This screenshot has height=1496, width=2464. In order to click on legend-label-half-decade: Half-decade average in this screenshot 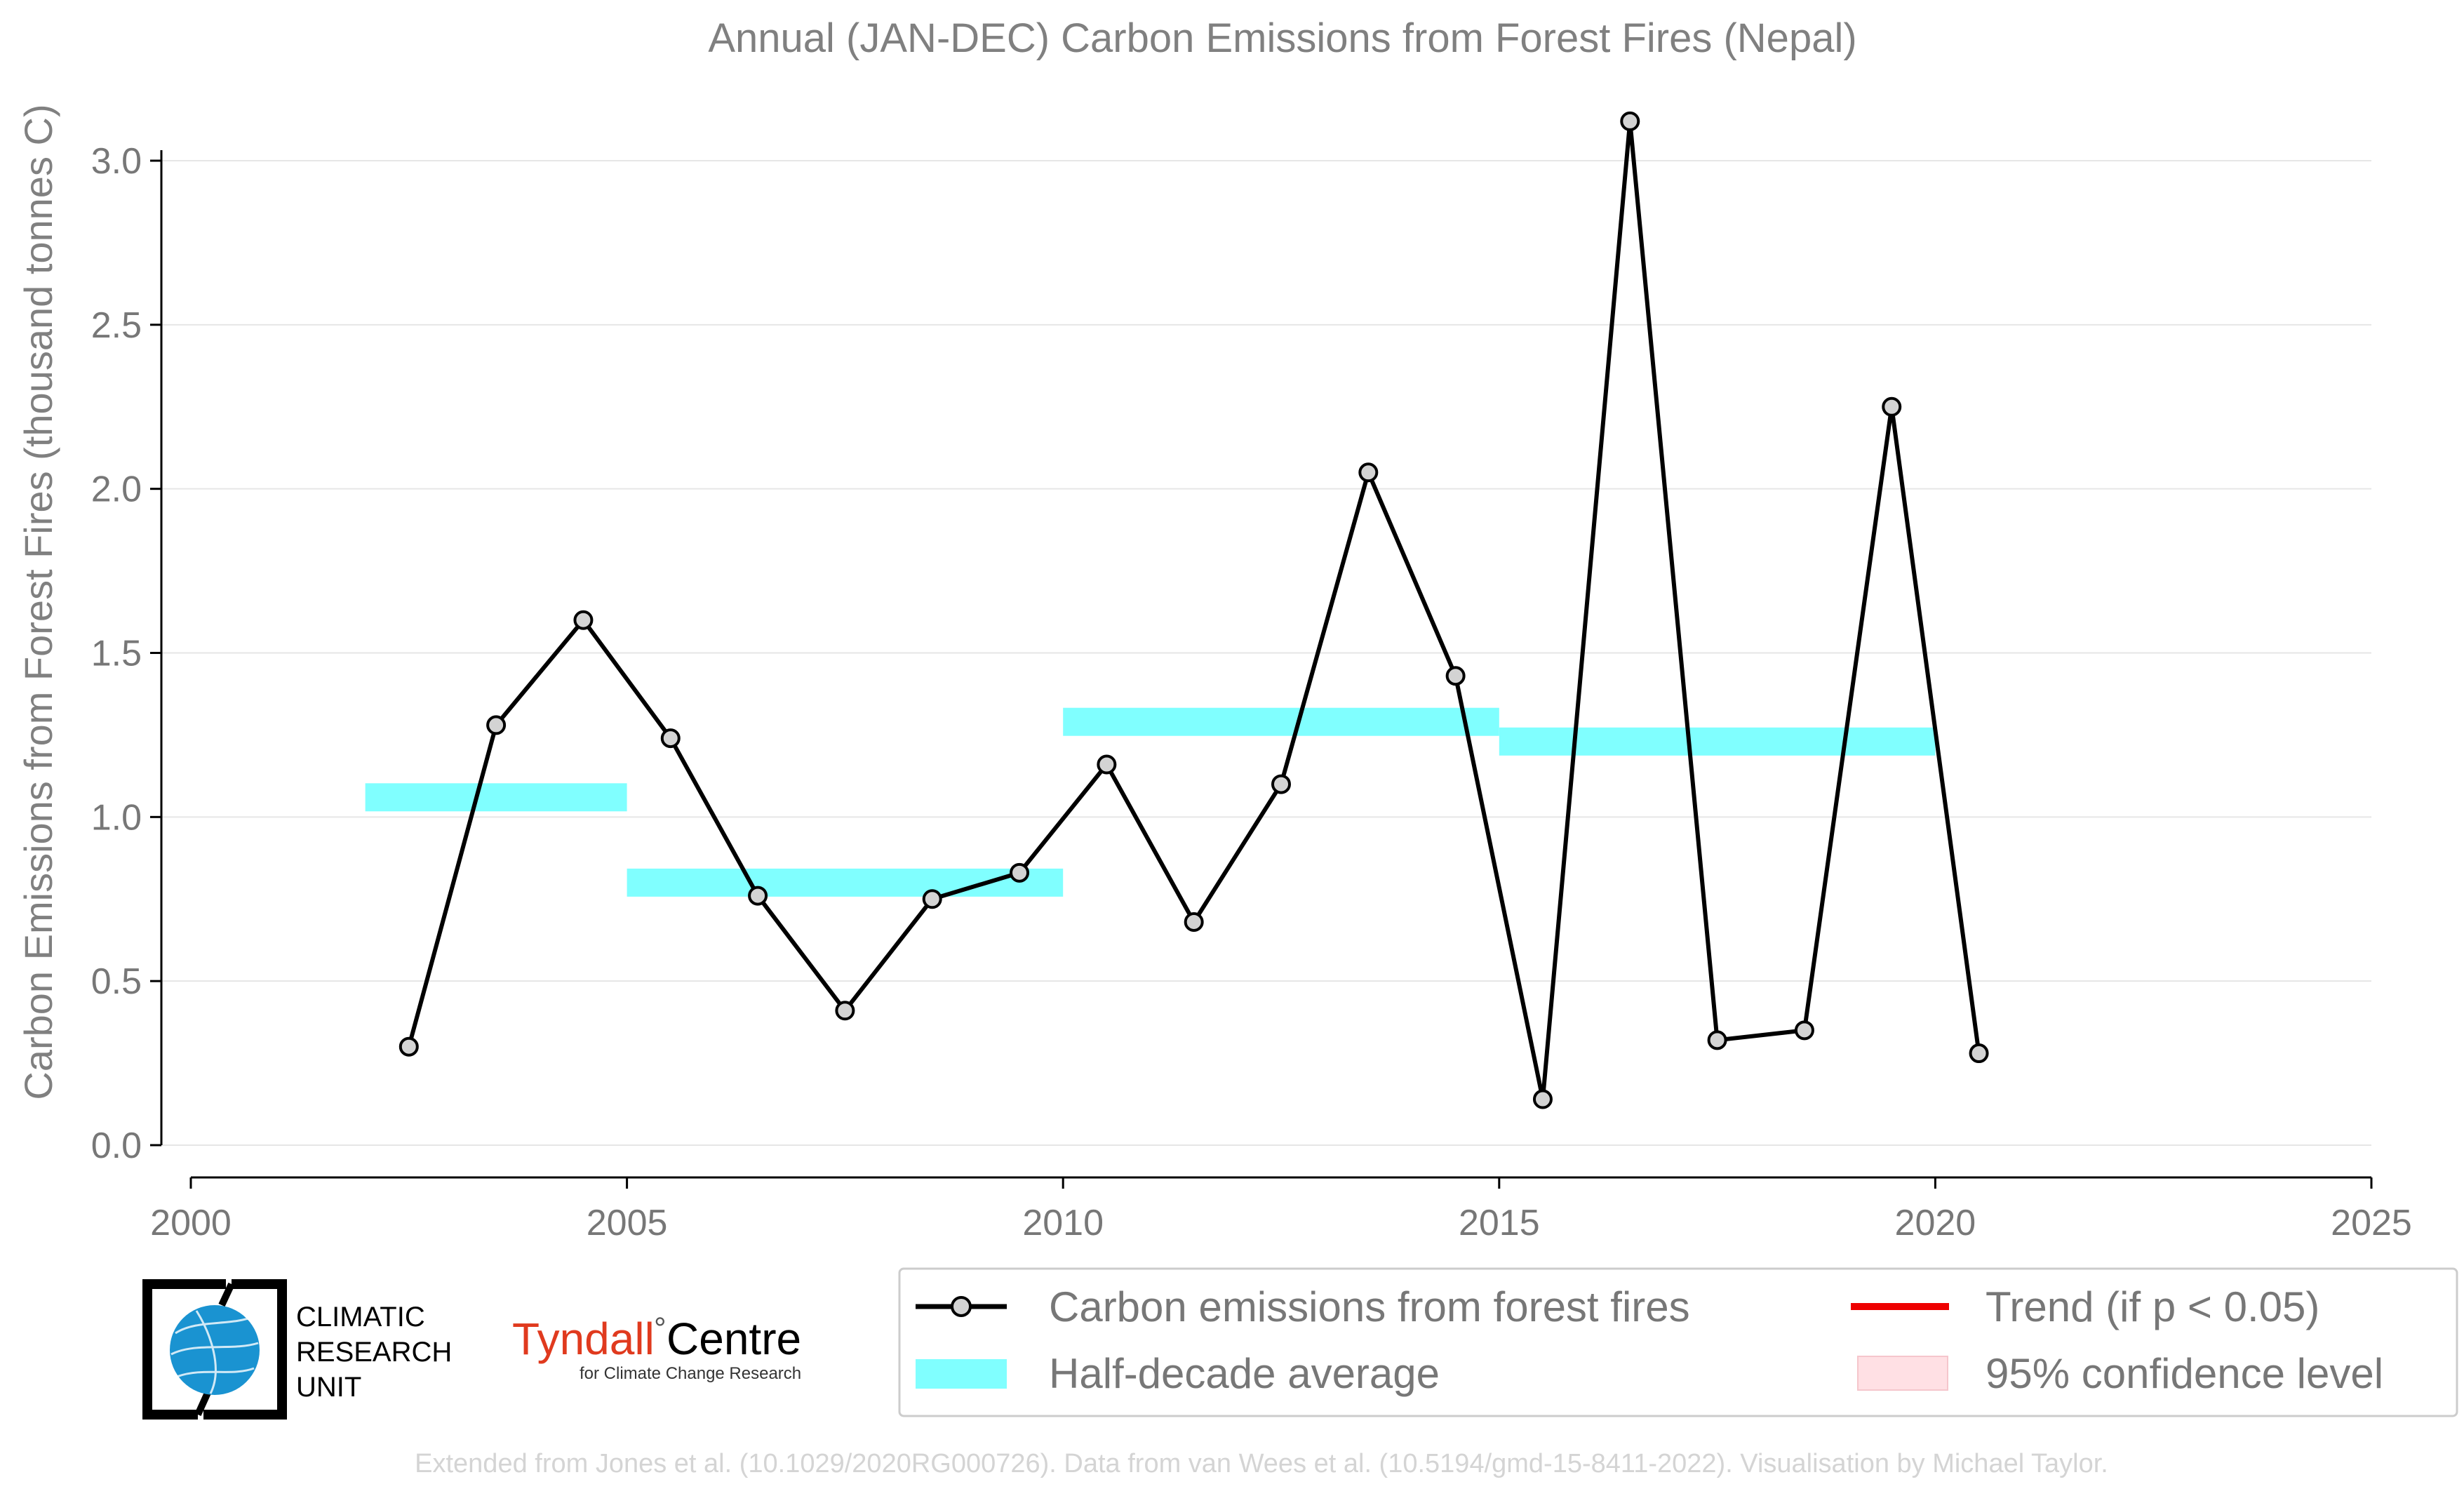, I will do `click(1244, 1373)`.